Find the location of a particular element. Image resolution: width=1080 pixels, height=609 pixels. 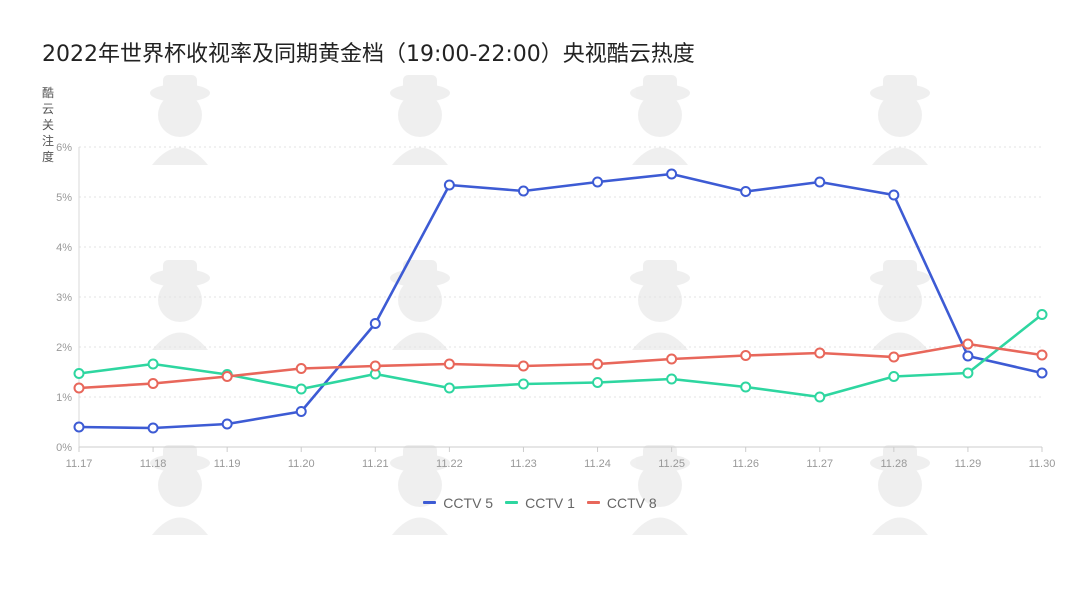

y-tick-label: 3% is located at coordinates (64, 298).